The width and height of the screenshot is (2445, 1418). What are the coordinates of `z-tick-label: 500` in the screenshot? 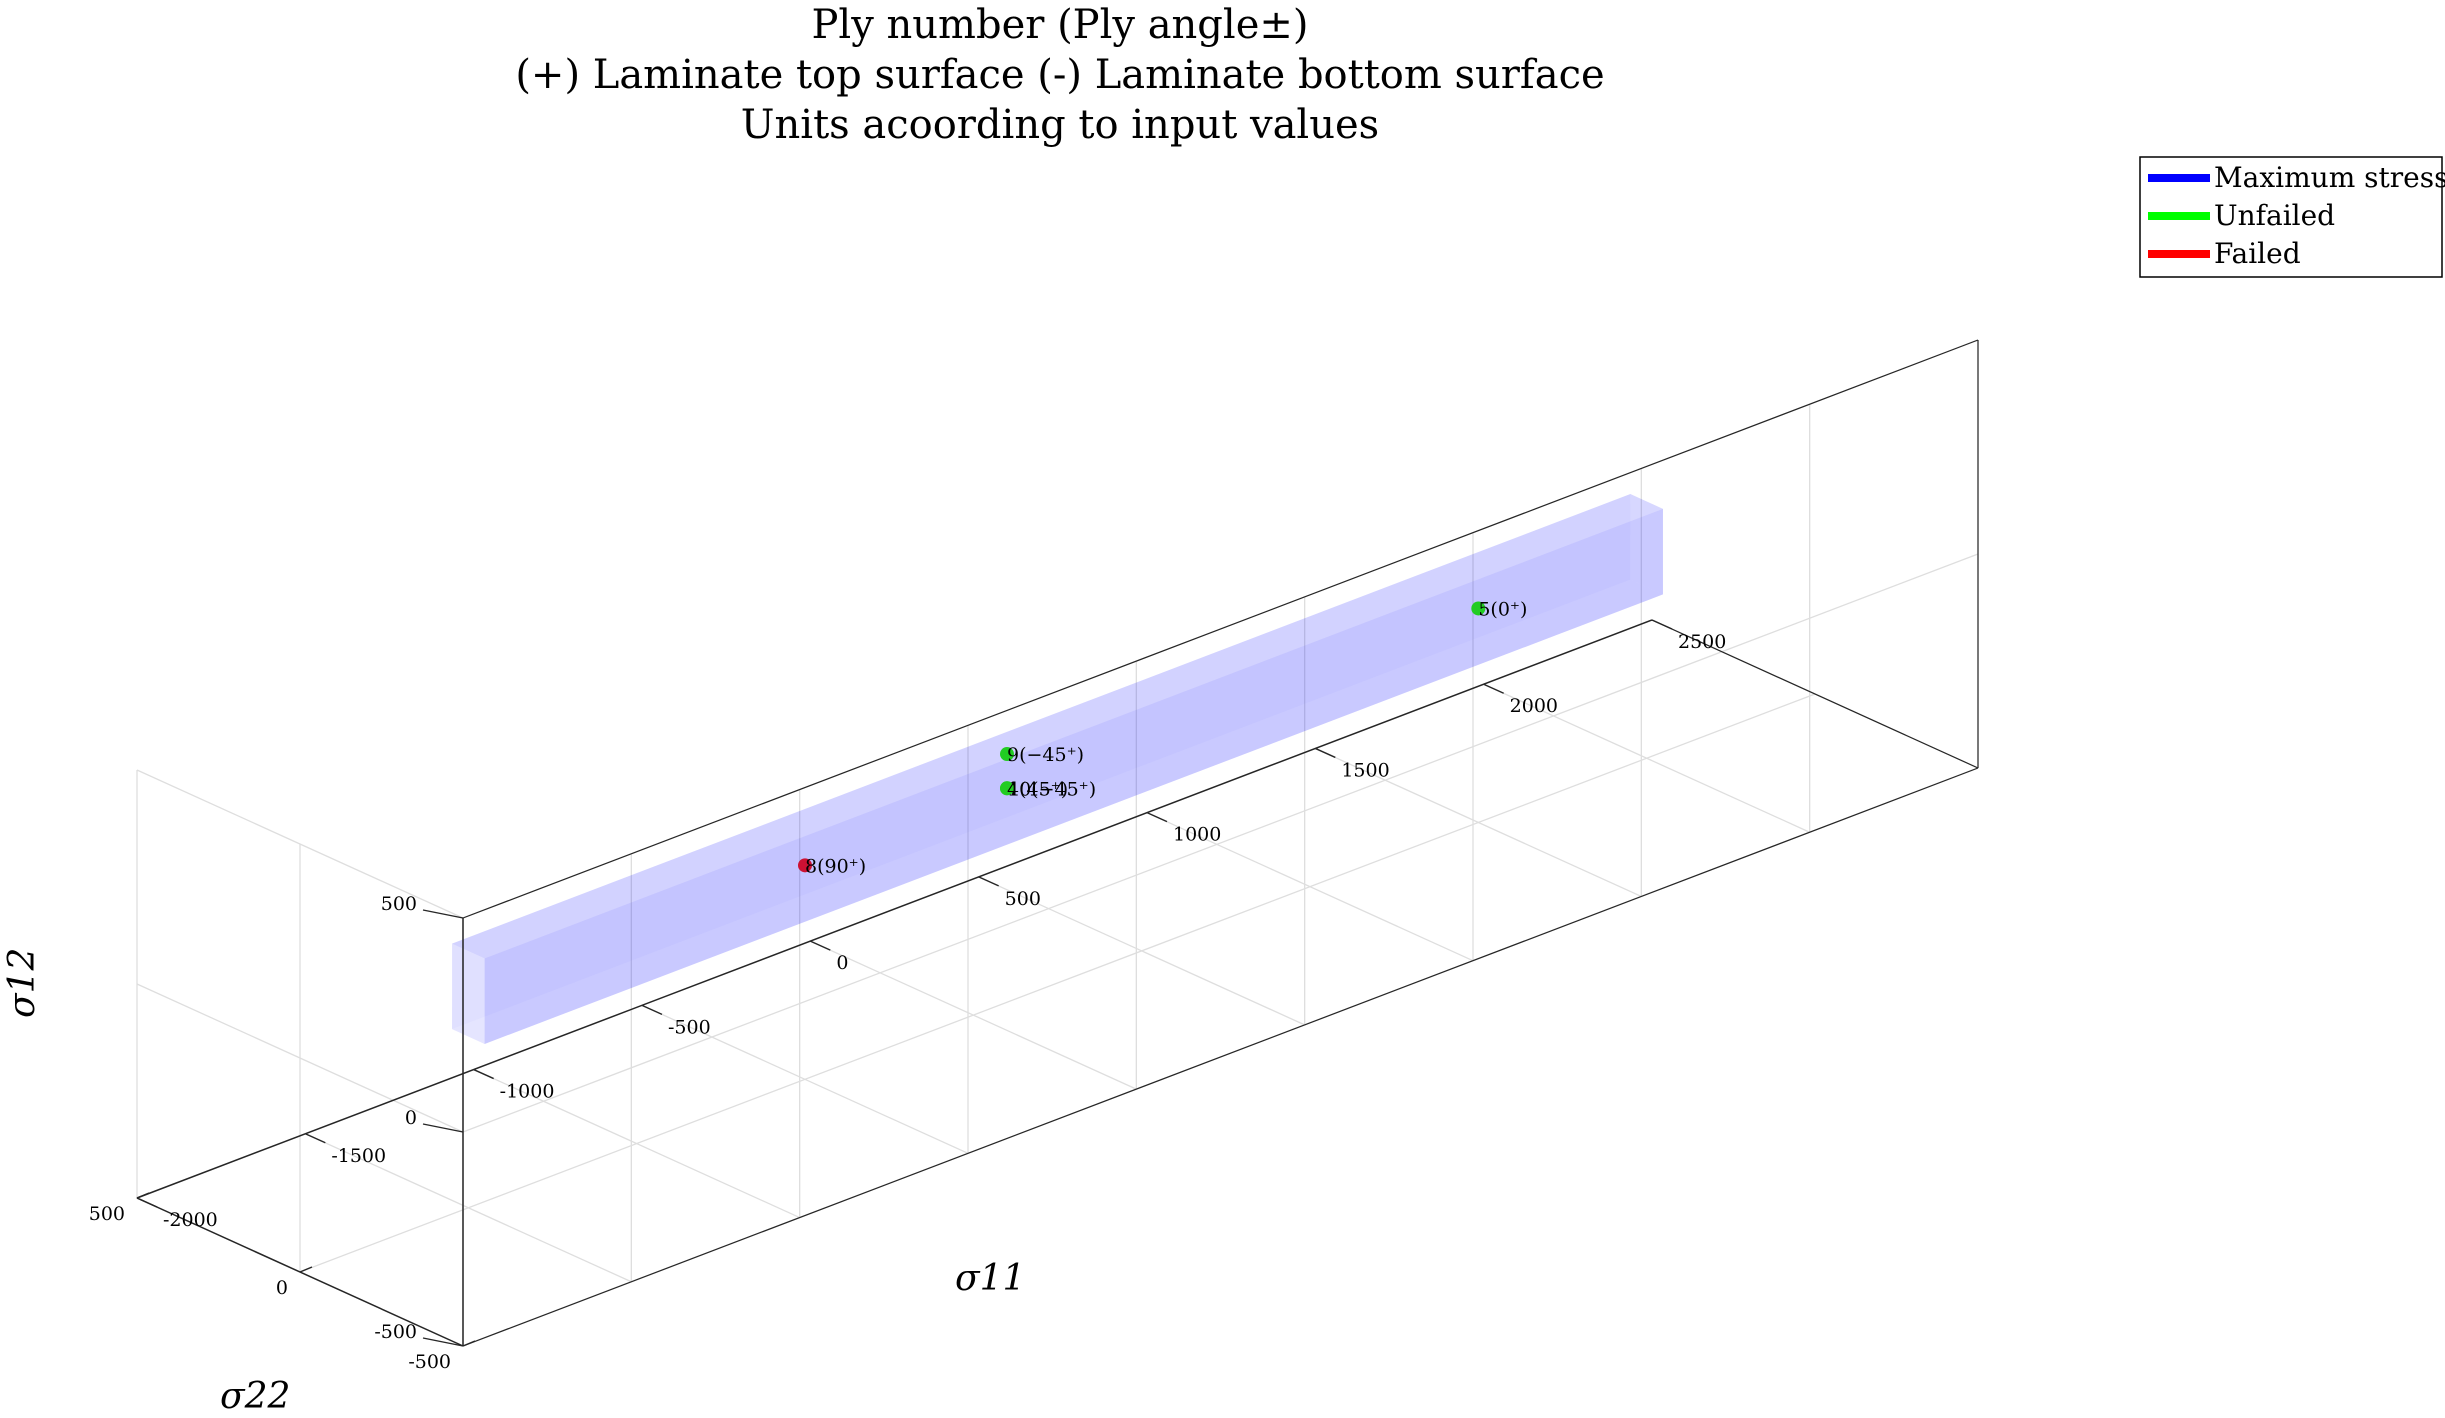 It's located at (399, 904).